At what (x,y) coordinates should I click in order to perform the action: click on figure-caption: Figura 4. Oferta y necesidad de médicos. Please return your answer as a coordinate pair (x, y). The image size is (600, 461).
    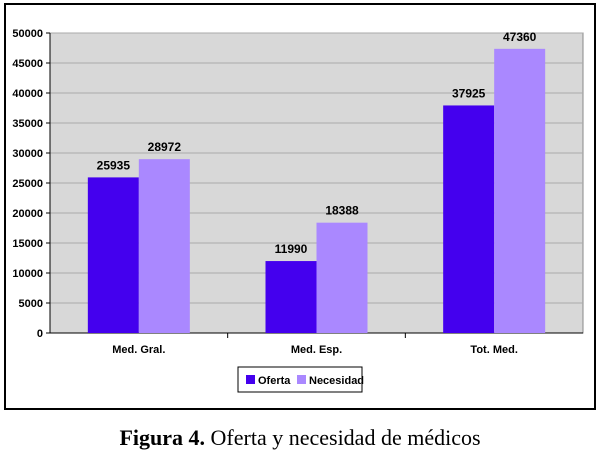
    Looking at the image, I should click on (300, 438).